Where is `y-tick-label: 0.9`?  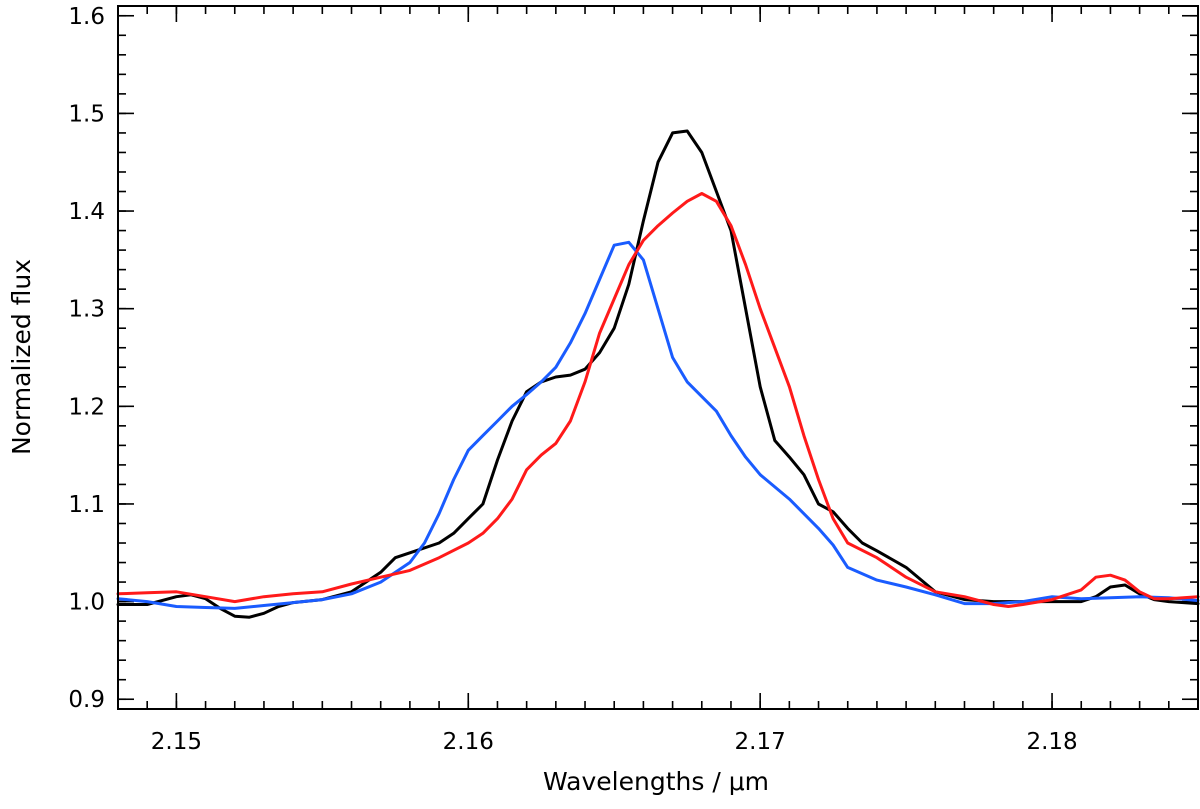
y-tick-label: 0.9 is located at coordinates (86, 700).